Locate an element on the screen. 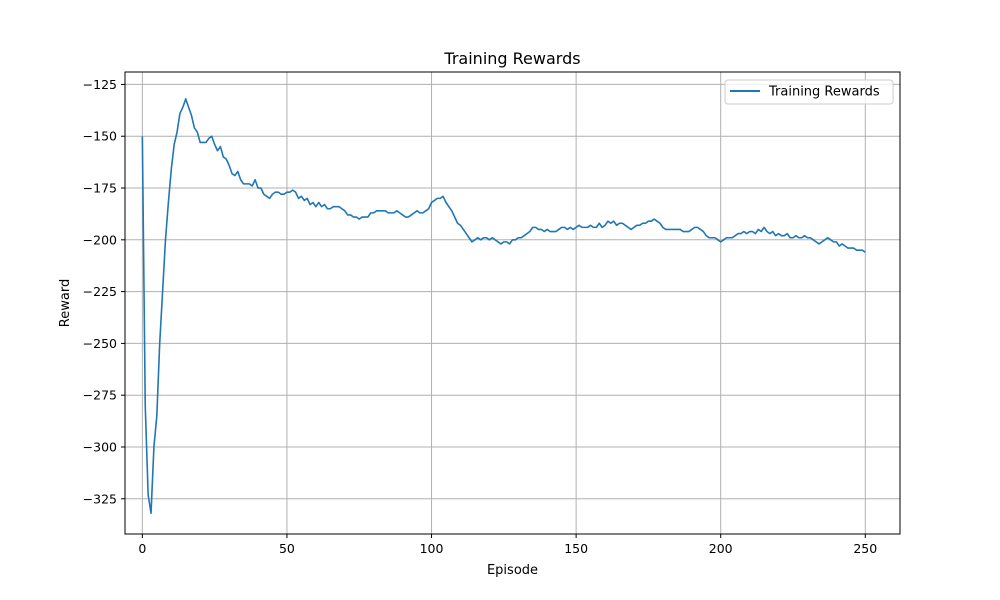  legend-box is located at coordinates (809, 92).